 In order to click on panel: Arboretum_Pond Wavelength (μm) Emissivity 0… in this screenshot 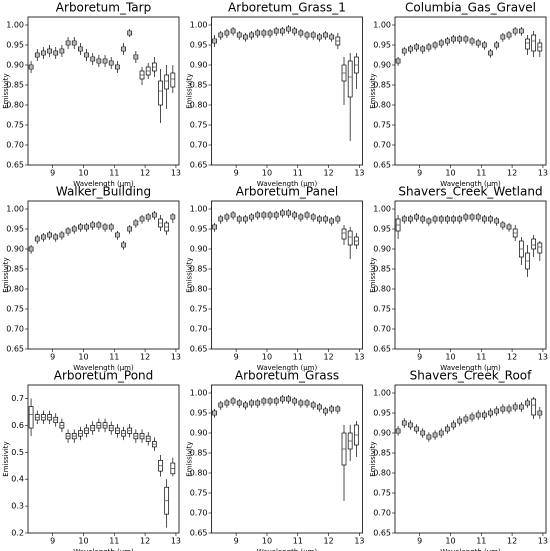, I will do `click(91, 460)`.